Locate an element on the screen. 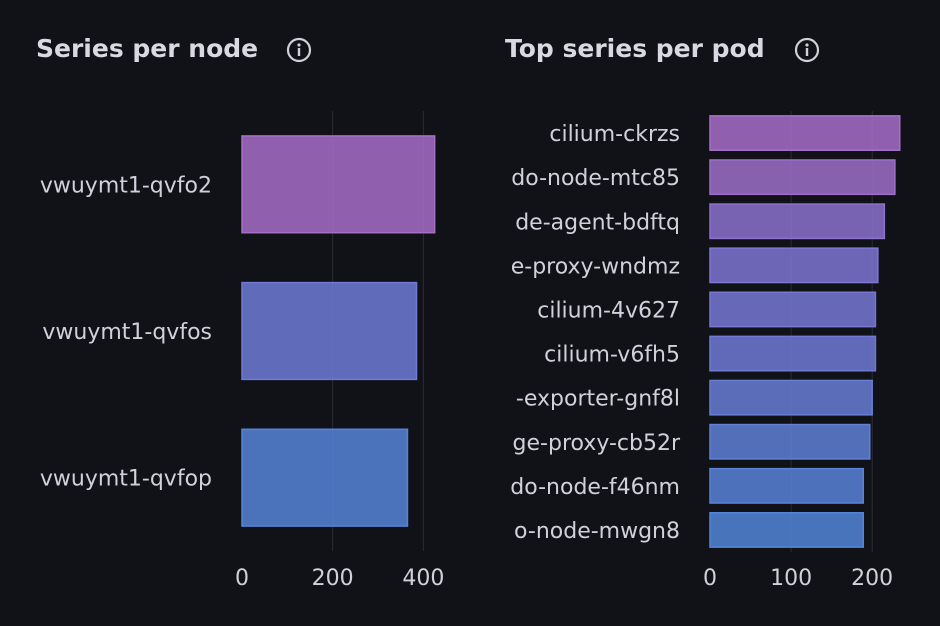  category-label: vwuymt1-qvfo2 is located at coordinates (126, 185).